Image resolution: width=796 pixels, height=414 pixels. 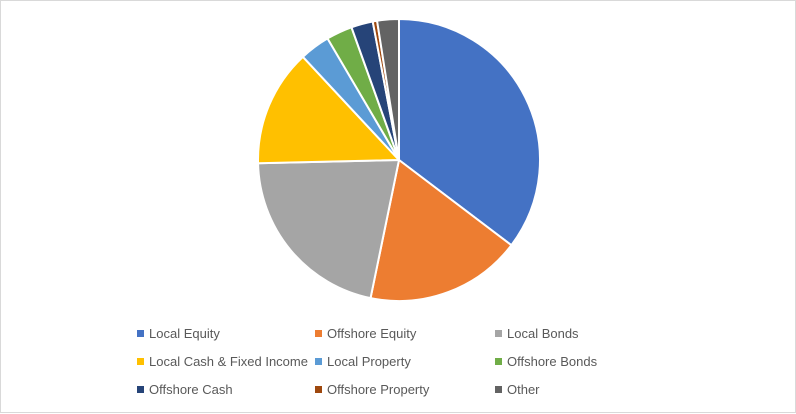 What do you see at coordinates (441, 230) in the screenshot?
I see `pie-slice-offshore-equity` at bounding box center [441, 230].